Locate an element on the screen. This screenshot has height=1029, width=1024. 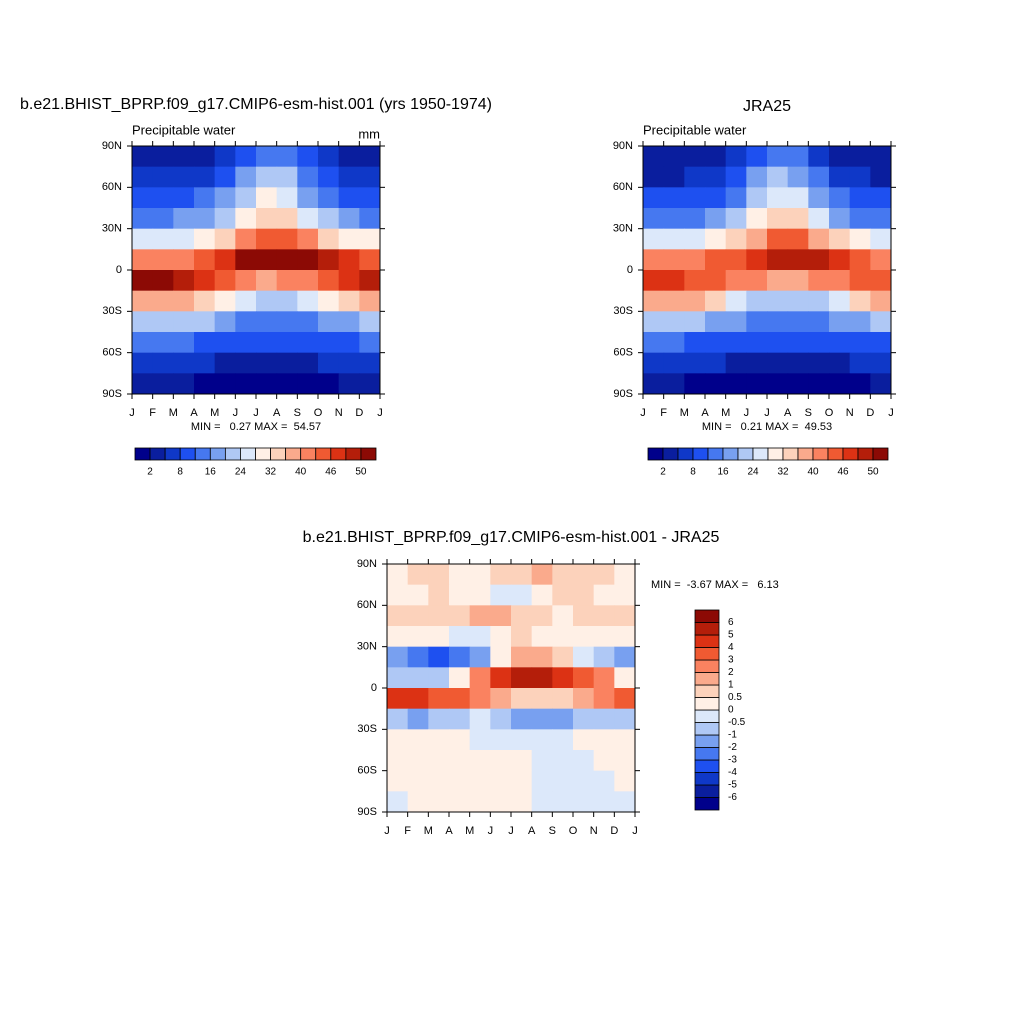
colorbar-label: -4 is located at coordinates (732, 772).